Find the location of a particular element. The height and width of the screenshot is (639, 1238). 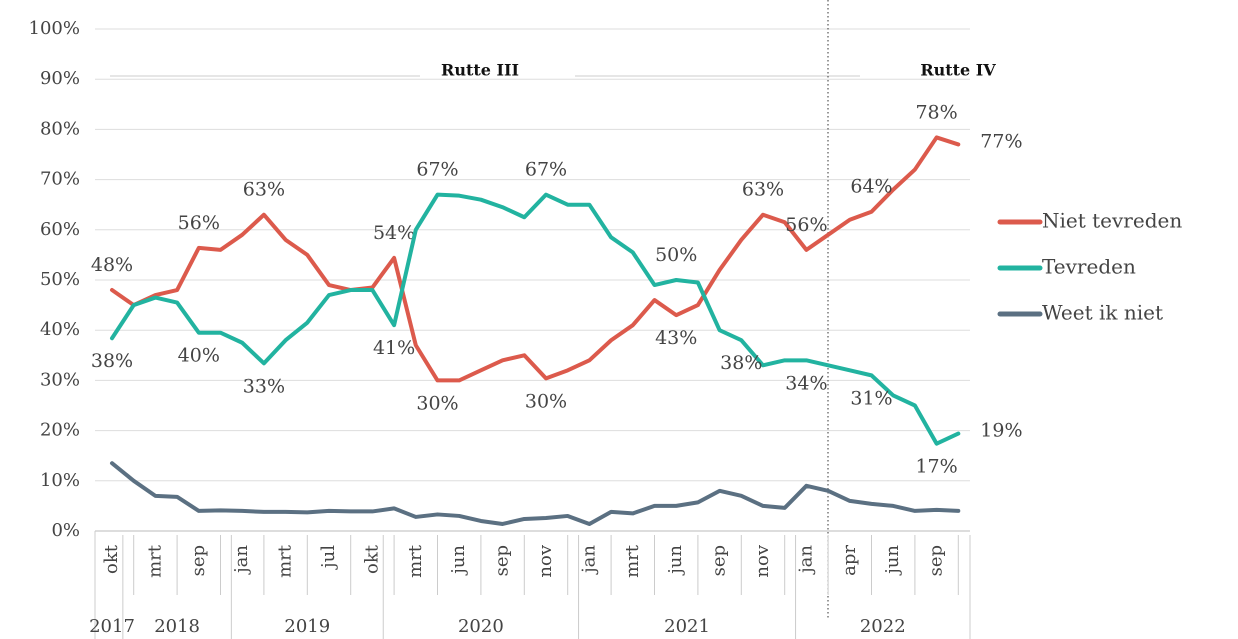

data-label: 48% is located at coordinates (112, 265).